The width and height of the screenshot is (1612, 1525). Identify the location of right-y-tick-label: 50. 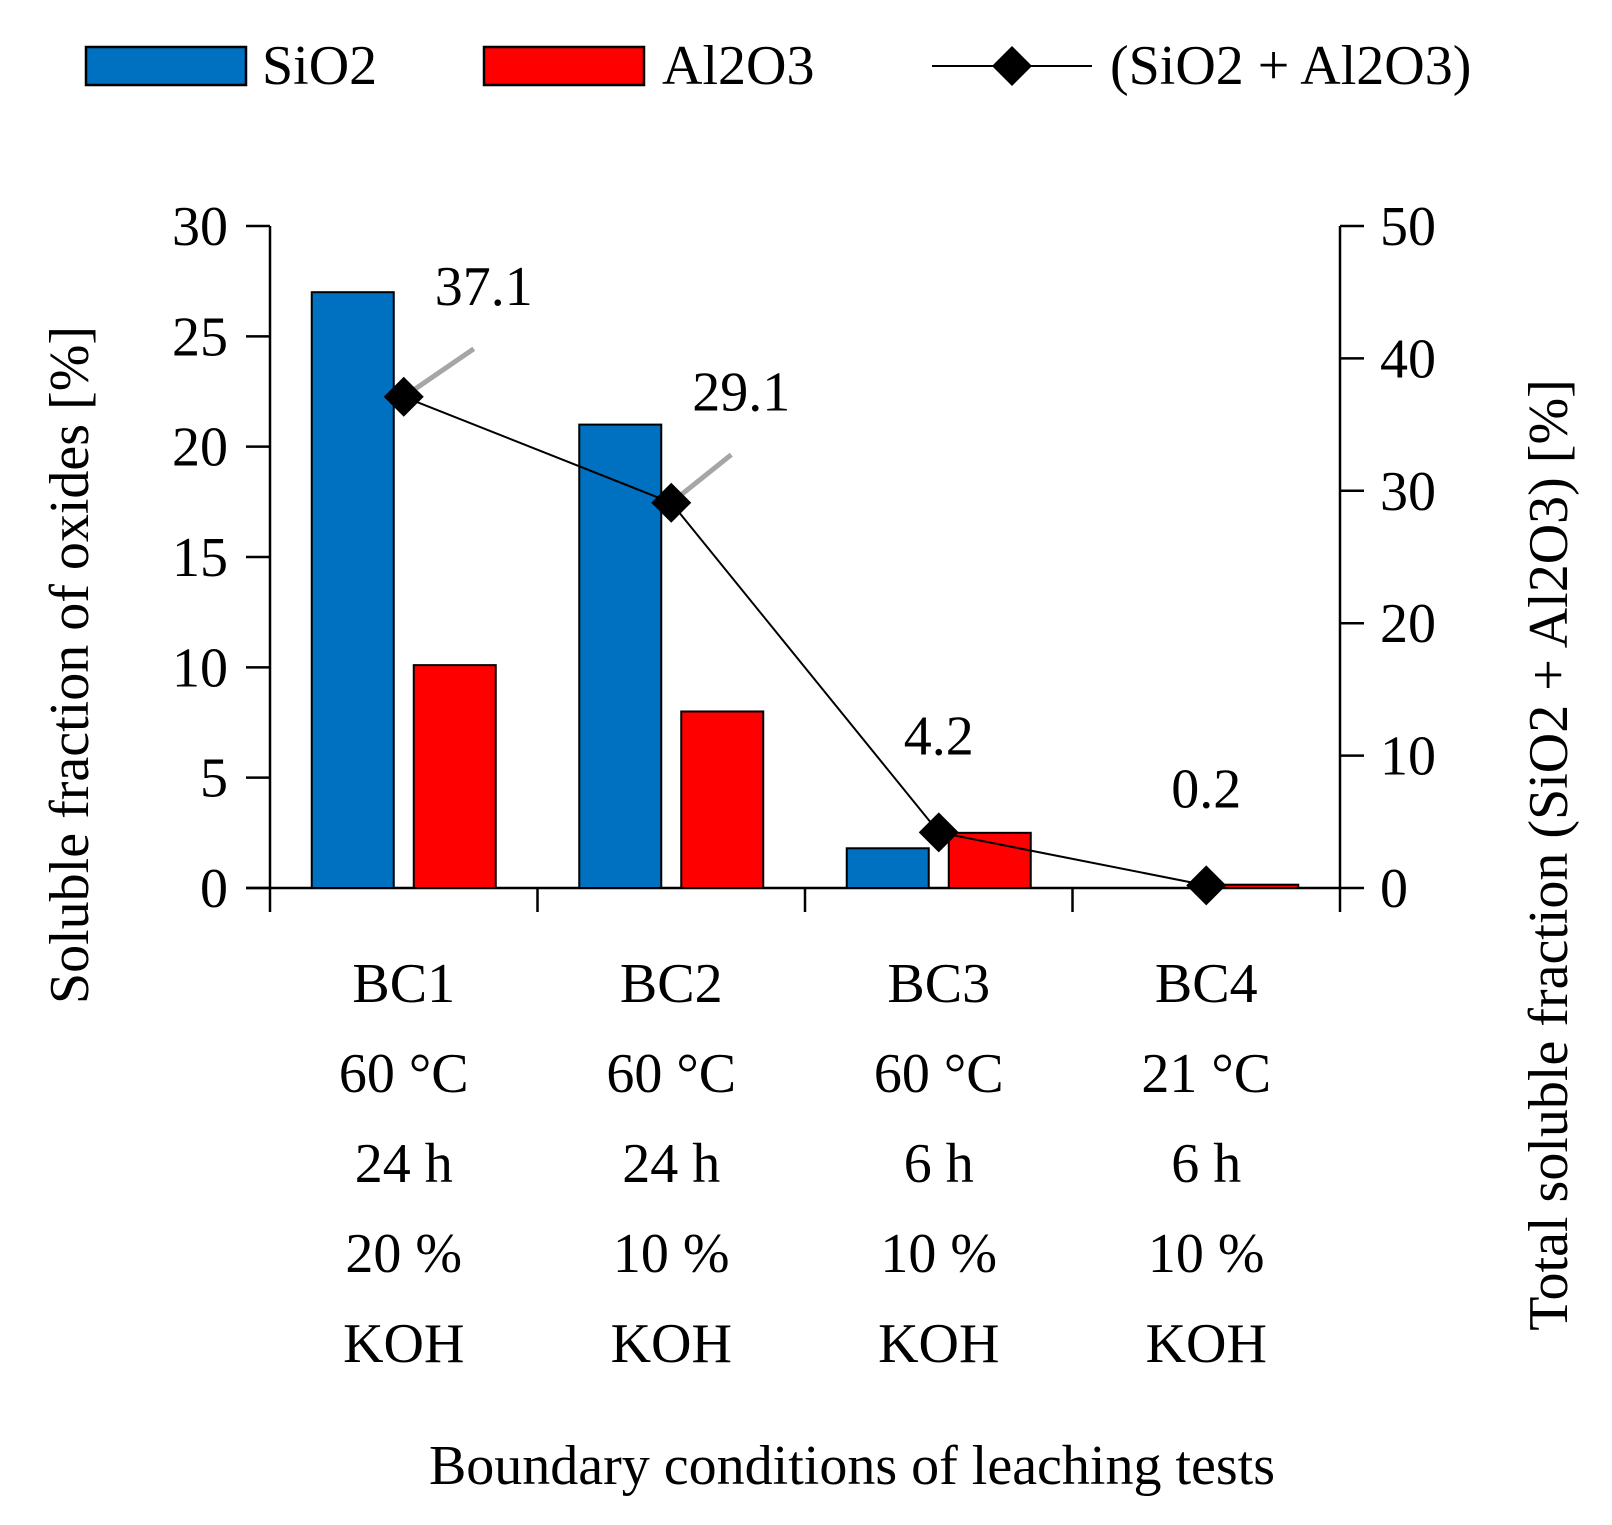
(1408, 227).